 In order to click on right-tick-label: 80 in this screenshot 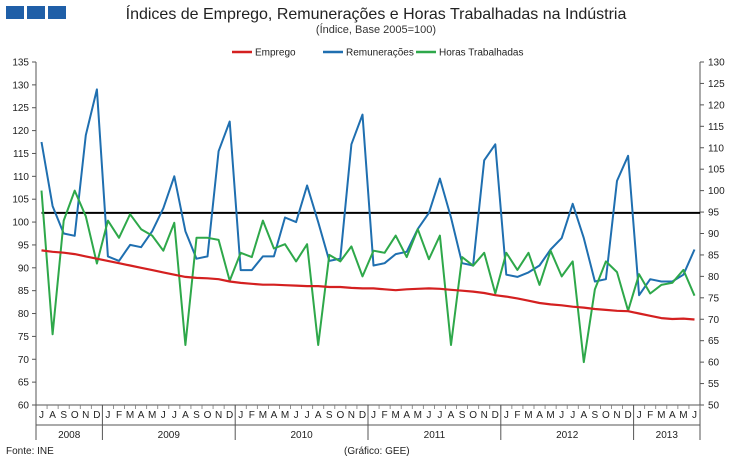, I will do `click(714, 277)`.